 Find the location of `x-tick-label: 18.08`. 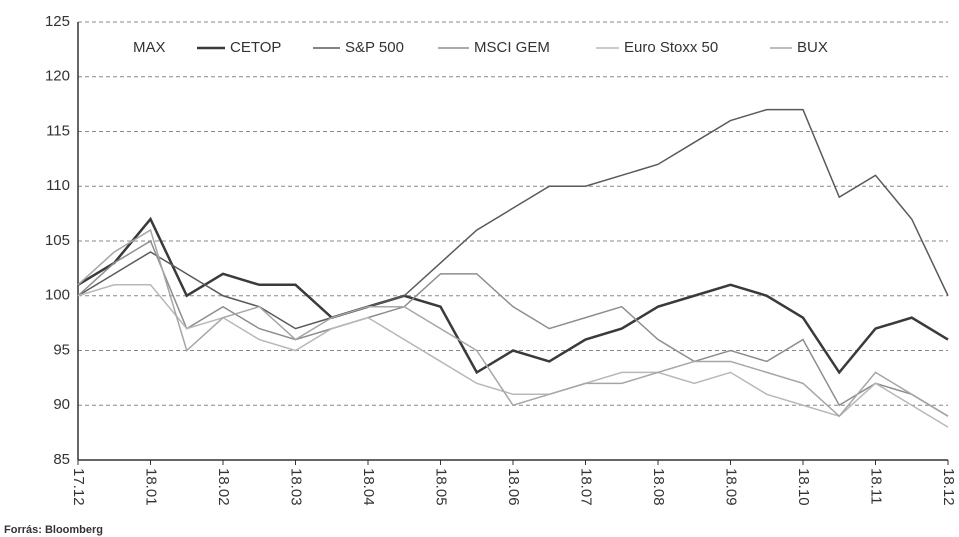

x-tick-label: 18.08 is located at coordinates (658, 487).